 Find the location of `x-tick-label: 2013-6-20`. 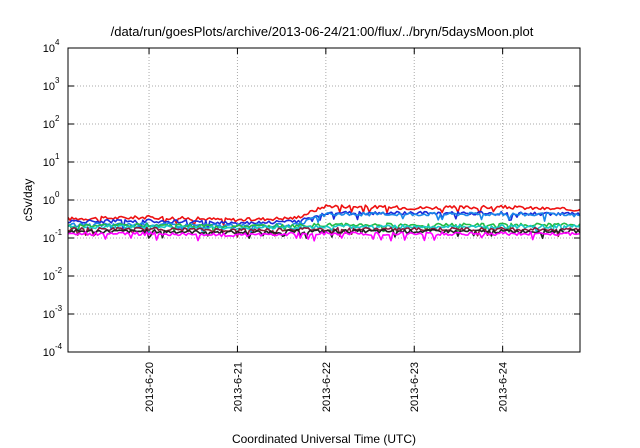

x-tick-label: 2013-6-20 is located at coordinates (150, 387).